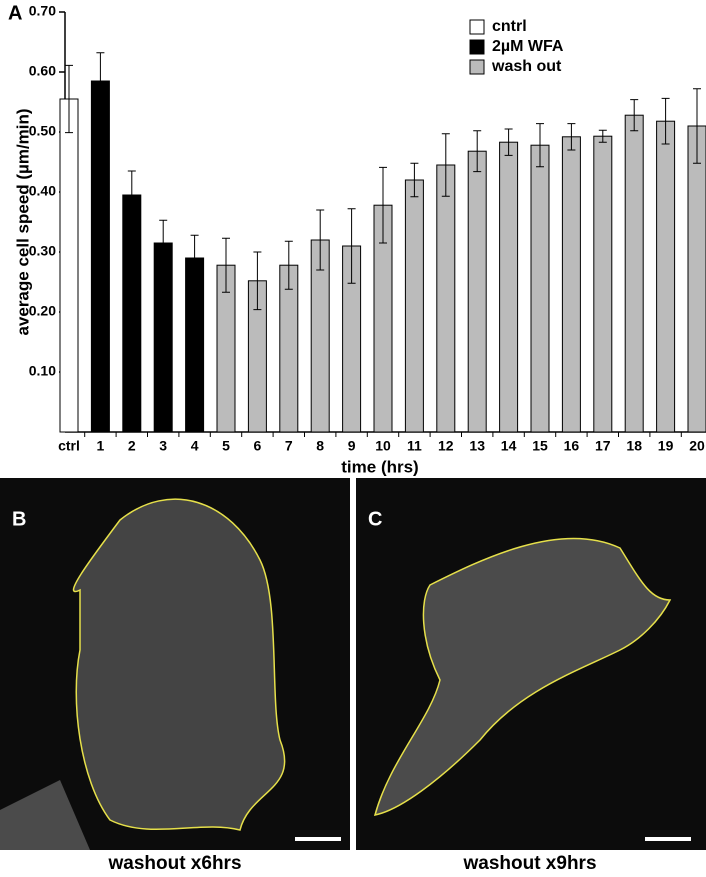 This screenshot has width=706, height=877. What do you see at coordinates (509, 26) in the screenshot?
I see `legend-label: cntrl` at bounding box center [509, 26].